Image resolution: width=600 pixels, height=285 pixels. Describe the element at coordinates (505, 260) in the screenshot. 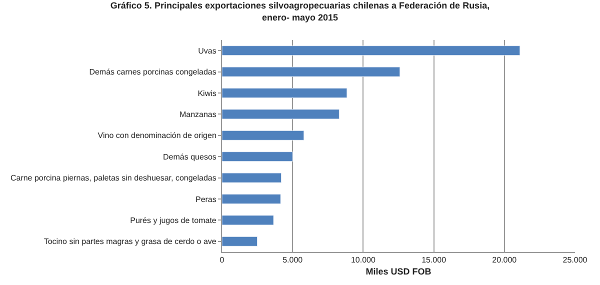

I see `x-tick-label: 20.000` at that location.